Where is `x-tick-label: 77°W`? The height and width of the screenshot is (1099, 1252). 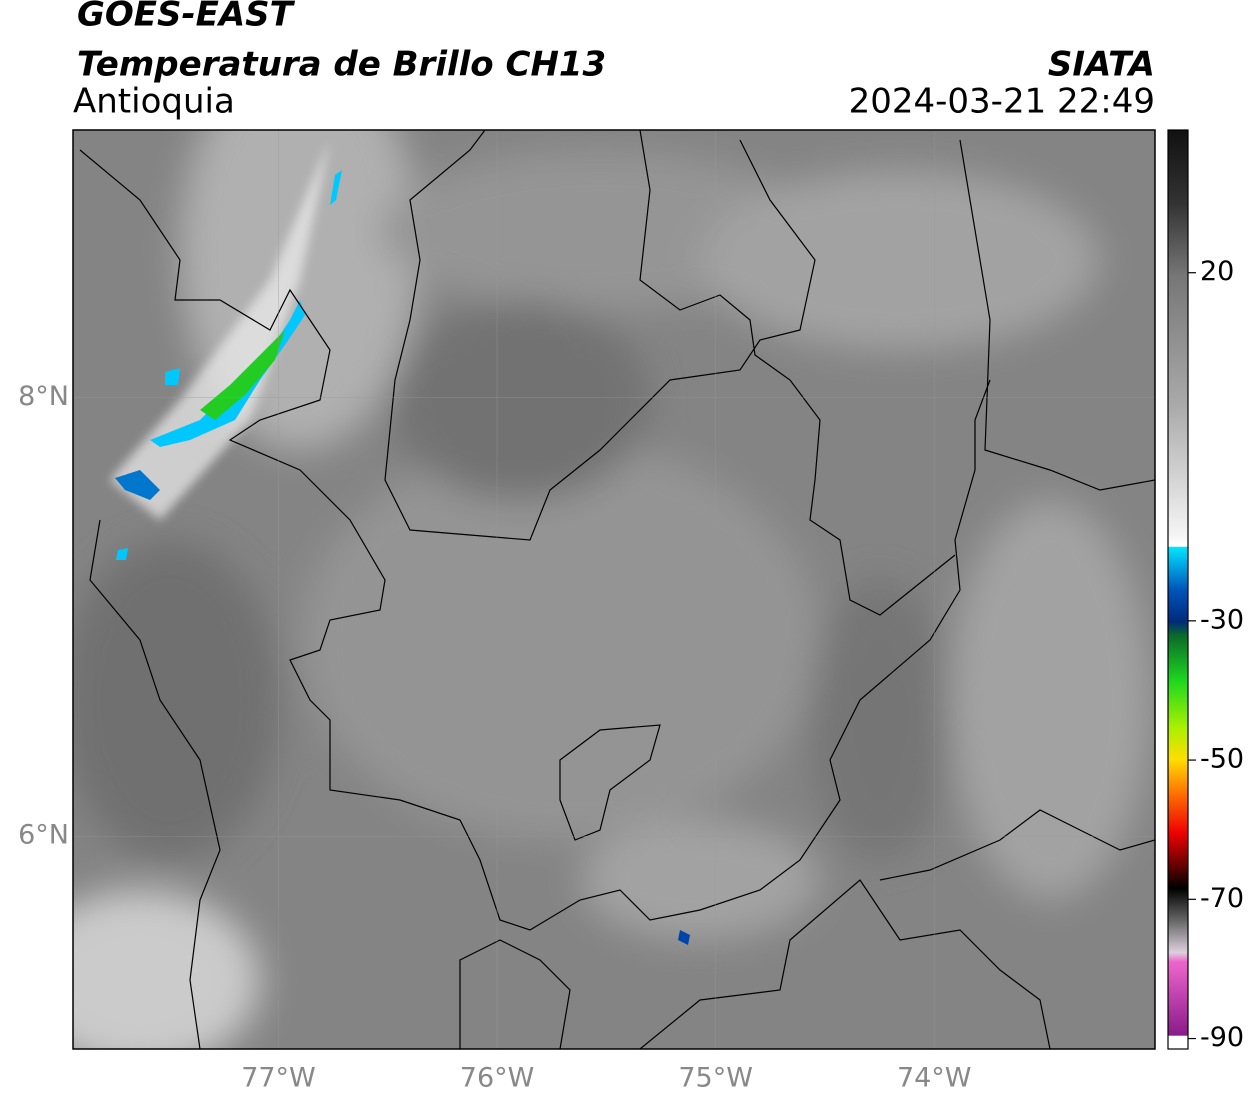 x-tick-label: 77°W is located at coordinates (278, 1078).